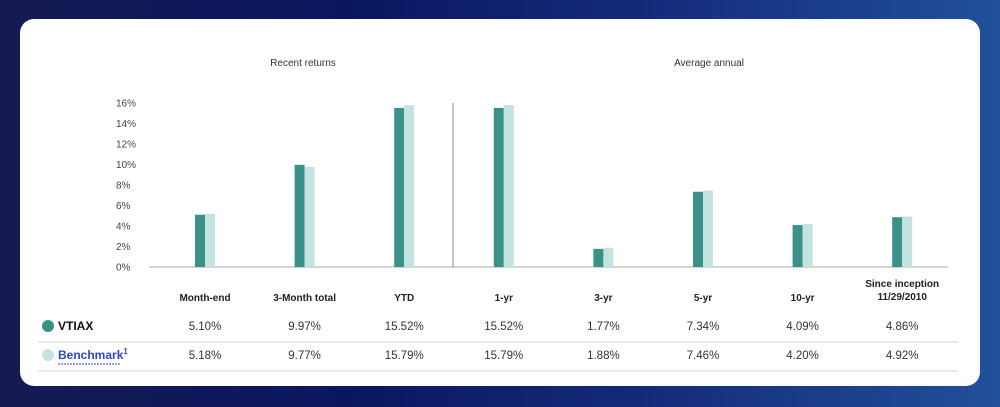  I want to click on category-label: 10-yr, so click(803, 298).